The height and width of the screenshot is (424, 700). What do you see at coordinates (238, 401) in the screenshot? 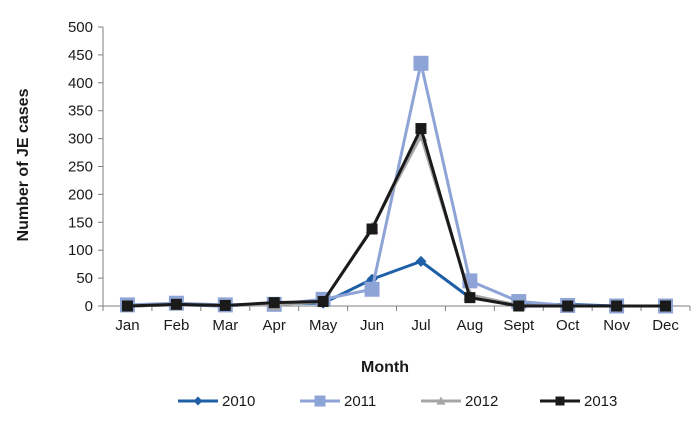
I see `legend-label-2010: 2010` at bounding box center [238, 401].